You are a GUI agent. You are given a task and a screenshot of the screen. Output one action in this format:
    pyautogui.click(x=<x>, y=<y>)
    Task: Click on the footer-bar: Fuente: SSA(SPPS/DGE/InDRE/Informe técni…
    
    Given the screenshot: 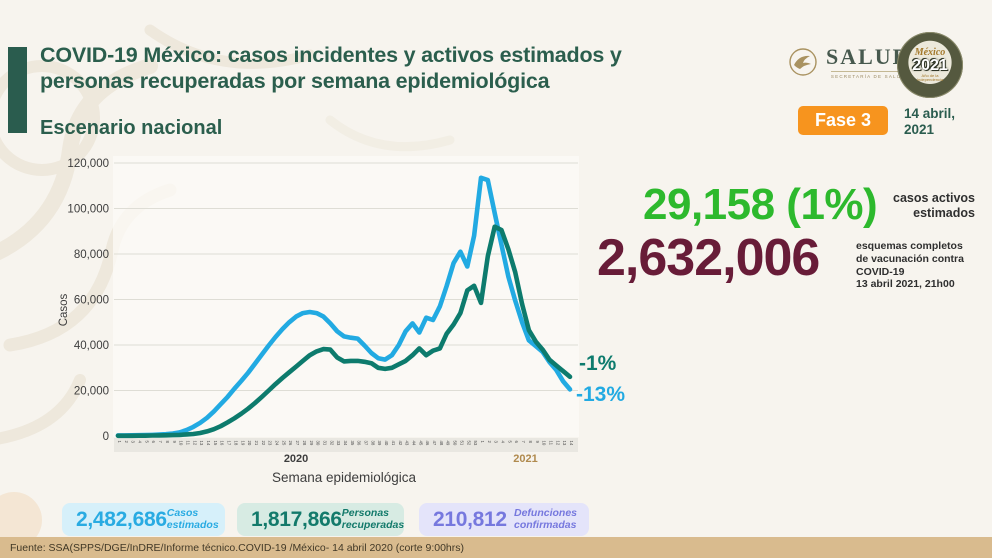 What is the action you would take?
    pyautogui.click(x=496, y=547)
    